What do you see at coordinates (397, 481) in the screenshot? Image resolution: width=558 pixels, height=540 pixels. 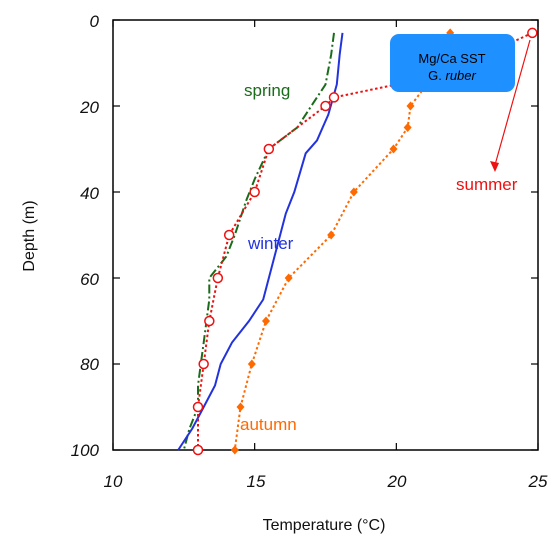 I see `x-tick-label: 20` at bounding box center [397, 481].